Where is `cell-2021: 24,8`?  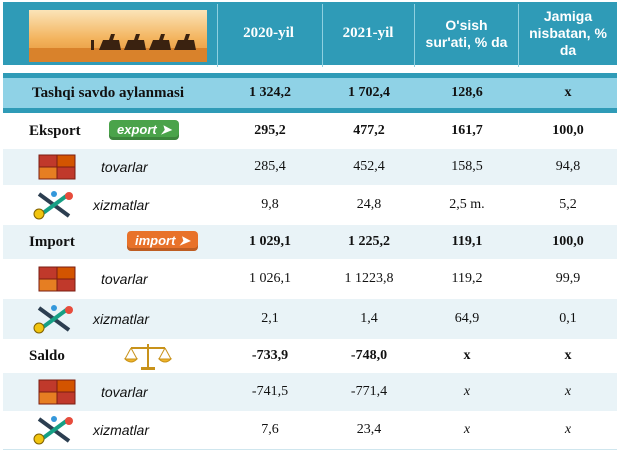
cell-2021: 24,8 is located at coordinates (369, 204).